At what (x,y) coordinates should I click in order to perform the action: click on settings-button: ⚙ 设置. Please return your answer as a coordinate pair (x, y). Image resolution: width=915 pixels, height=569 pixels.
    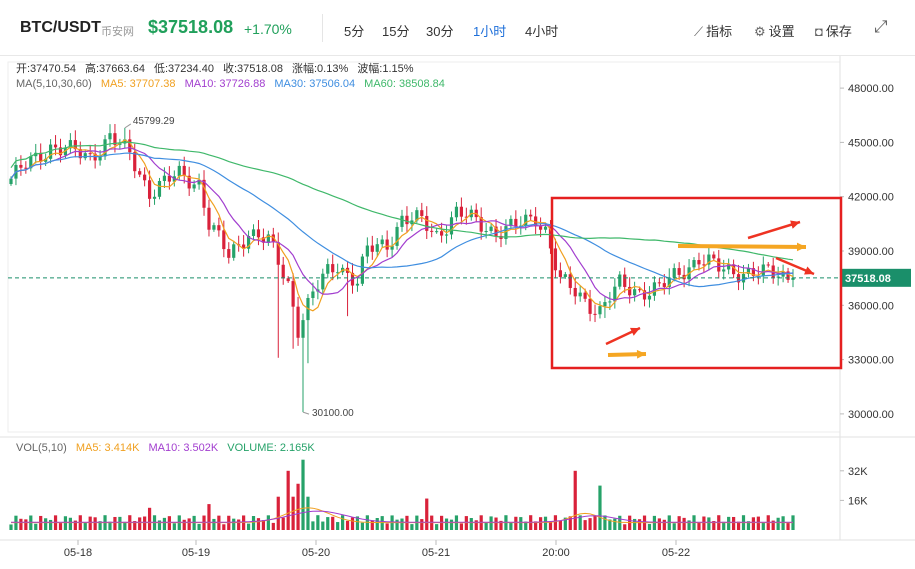
    Looking at the image, I should click on (774, 30).